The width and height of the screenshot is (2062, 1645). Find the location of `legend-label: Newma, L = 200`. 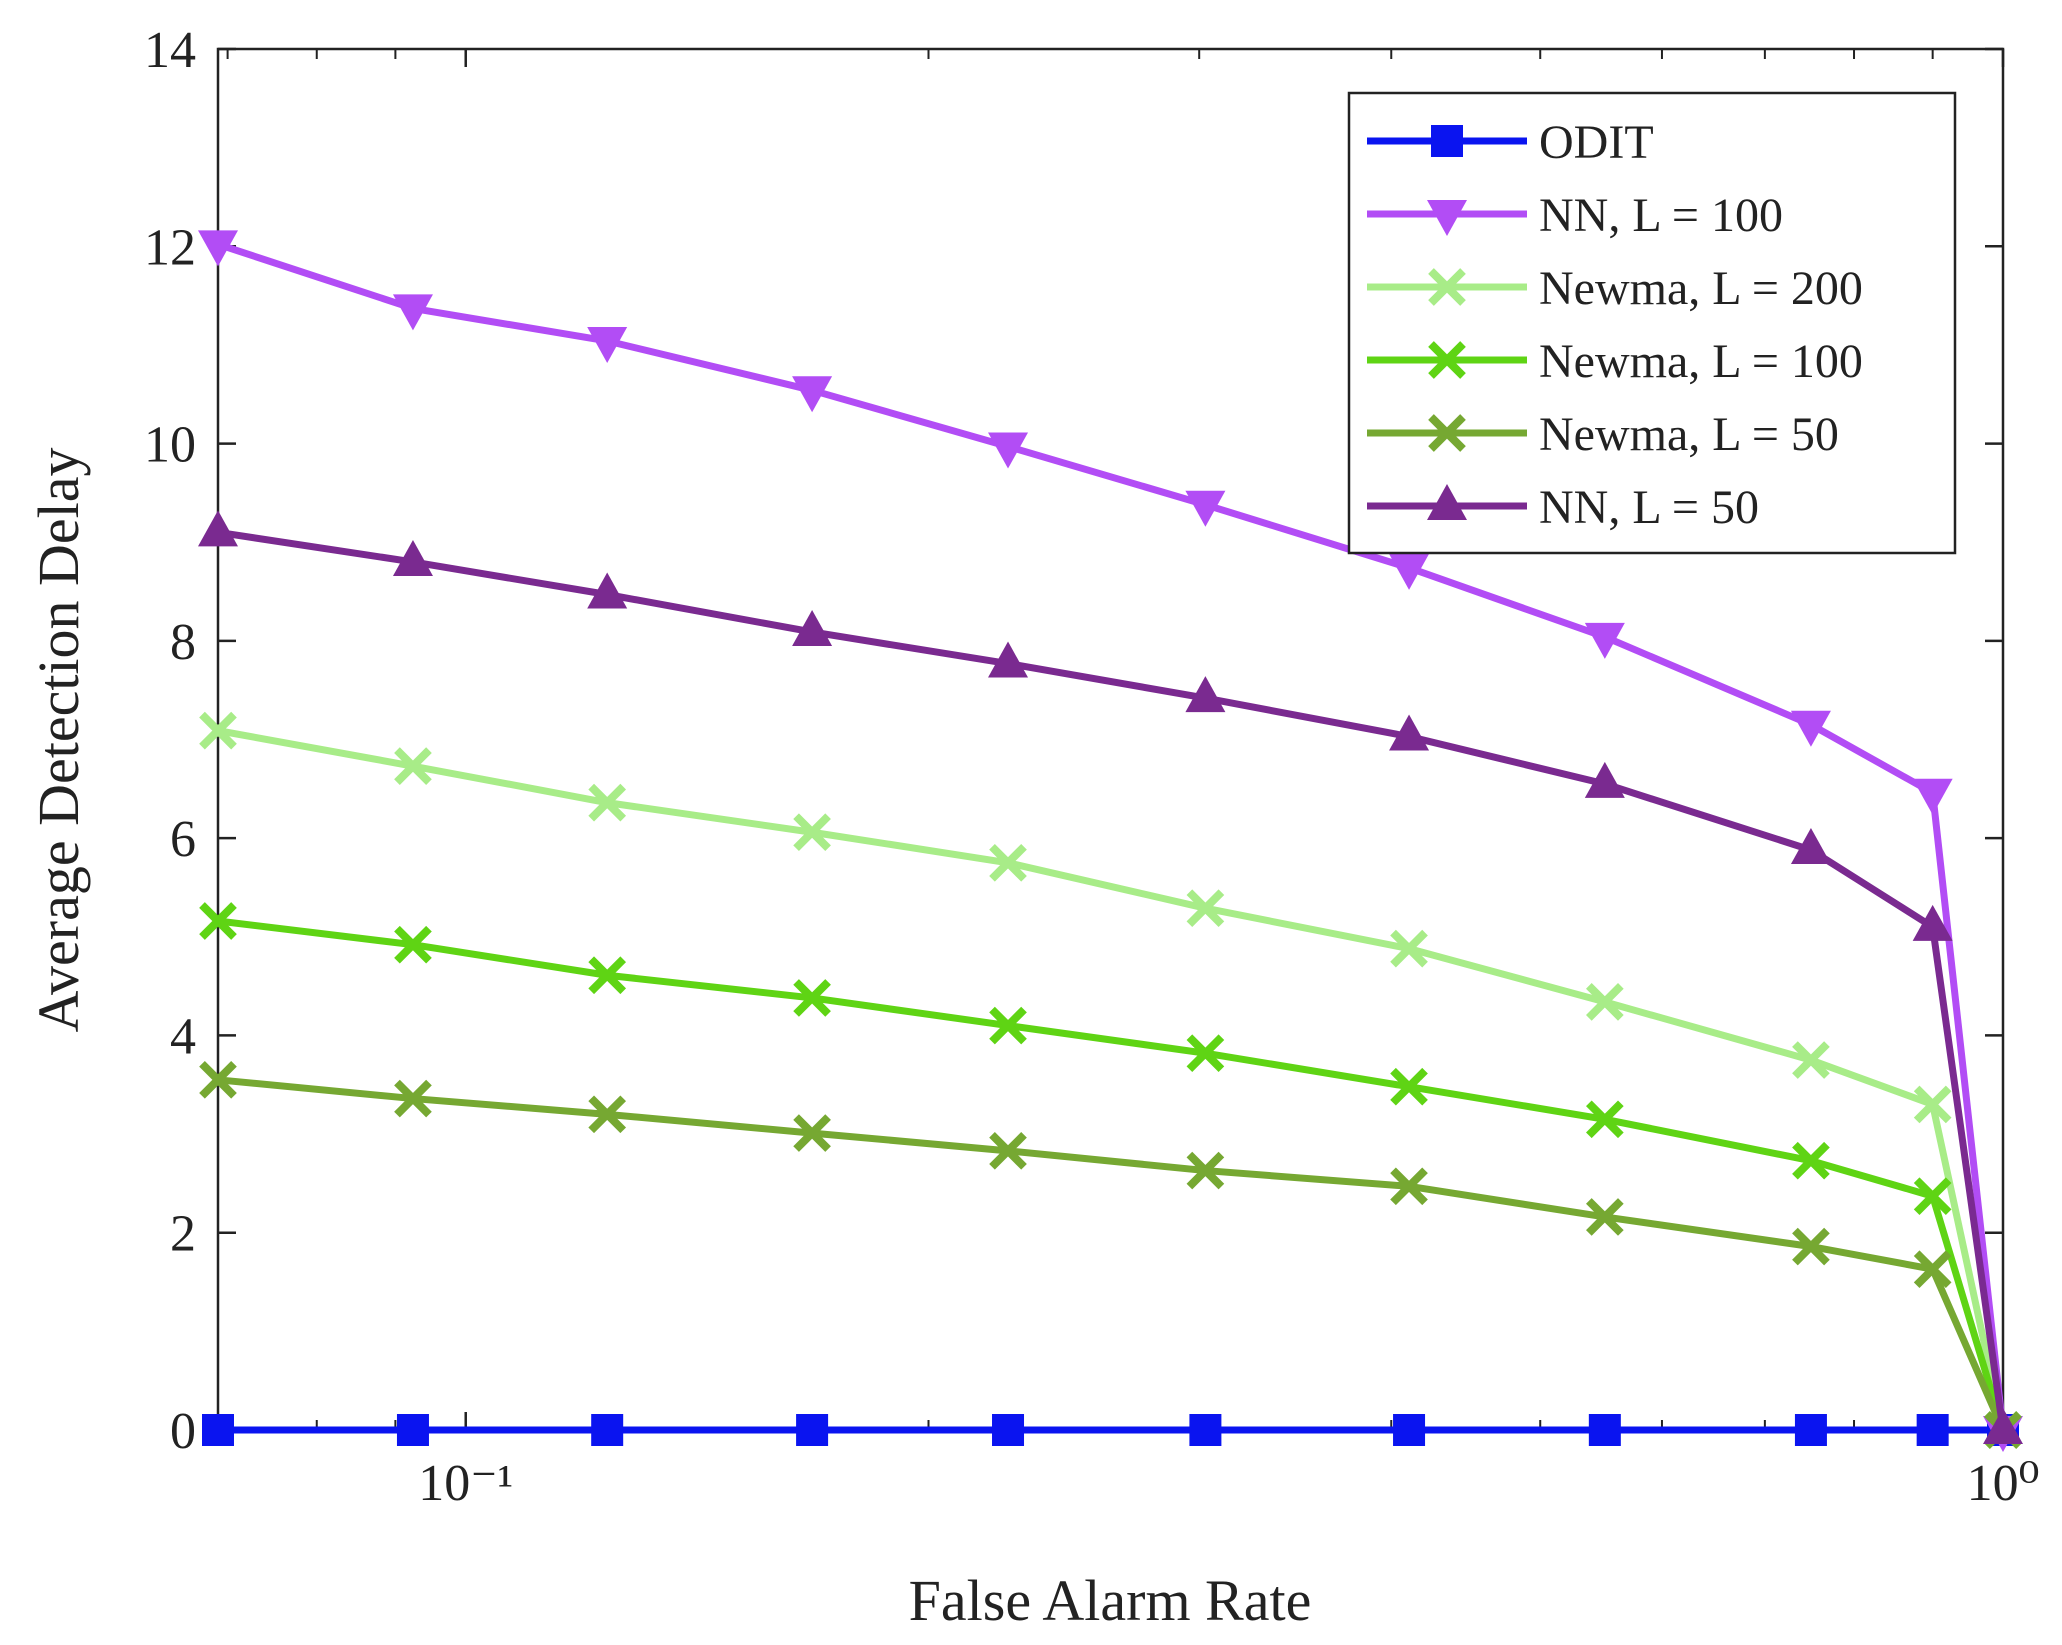

legend-label: Newma, L = 200 is located at coordinates (1701, 288).